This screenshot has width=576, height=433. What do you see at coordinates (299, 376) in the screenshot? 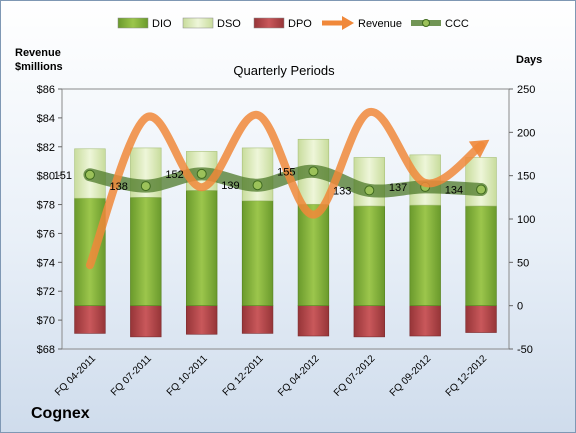
I see `category-label: FQ 04-2012` at bounding box center [299, 376].